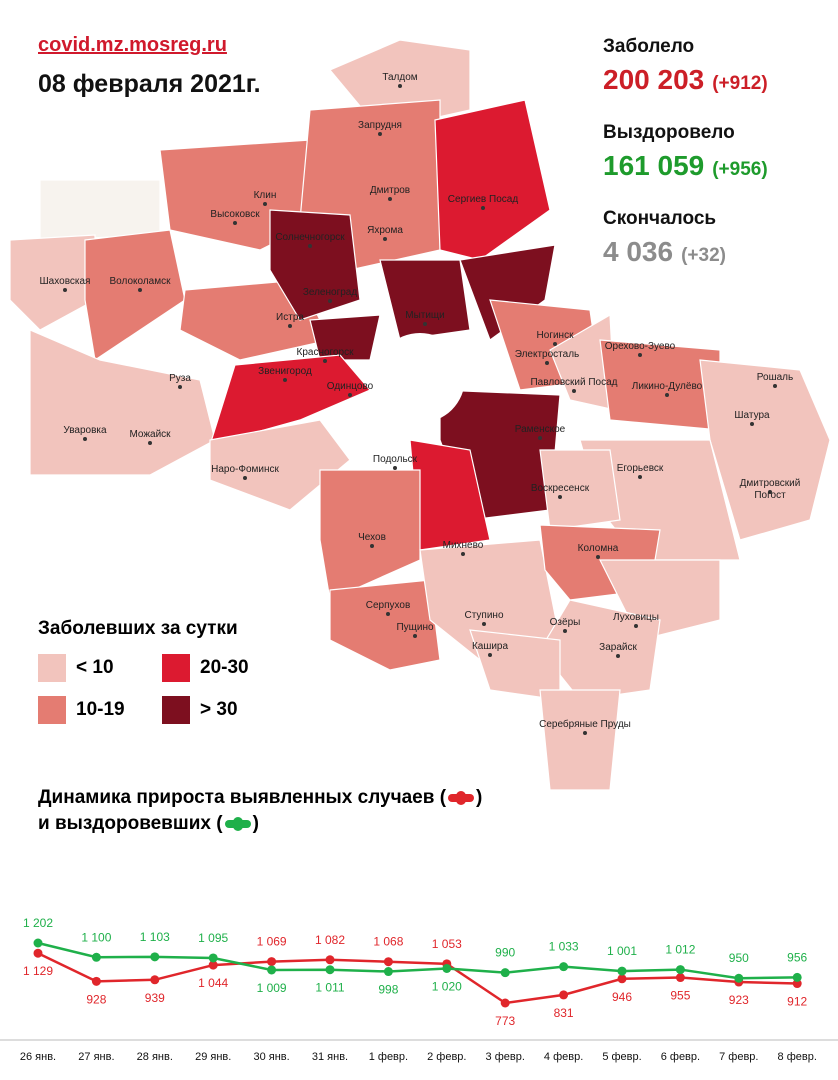  Describe the element at coordinates (100, 709) in the screenshot. I see `legend-label: 10-19` at that location.